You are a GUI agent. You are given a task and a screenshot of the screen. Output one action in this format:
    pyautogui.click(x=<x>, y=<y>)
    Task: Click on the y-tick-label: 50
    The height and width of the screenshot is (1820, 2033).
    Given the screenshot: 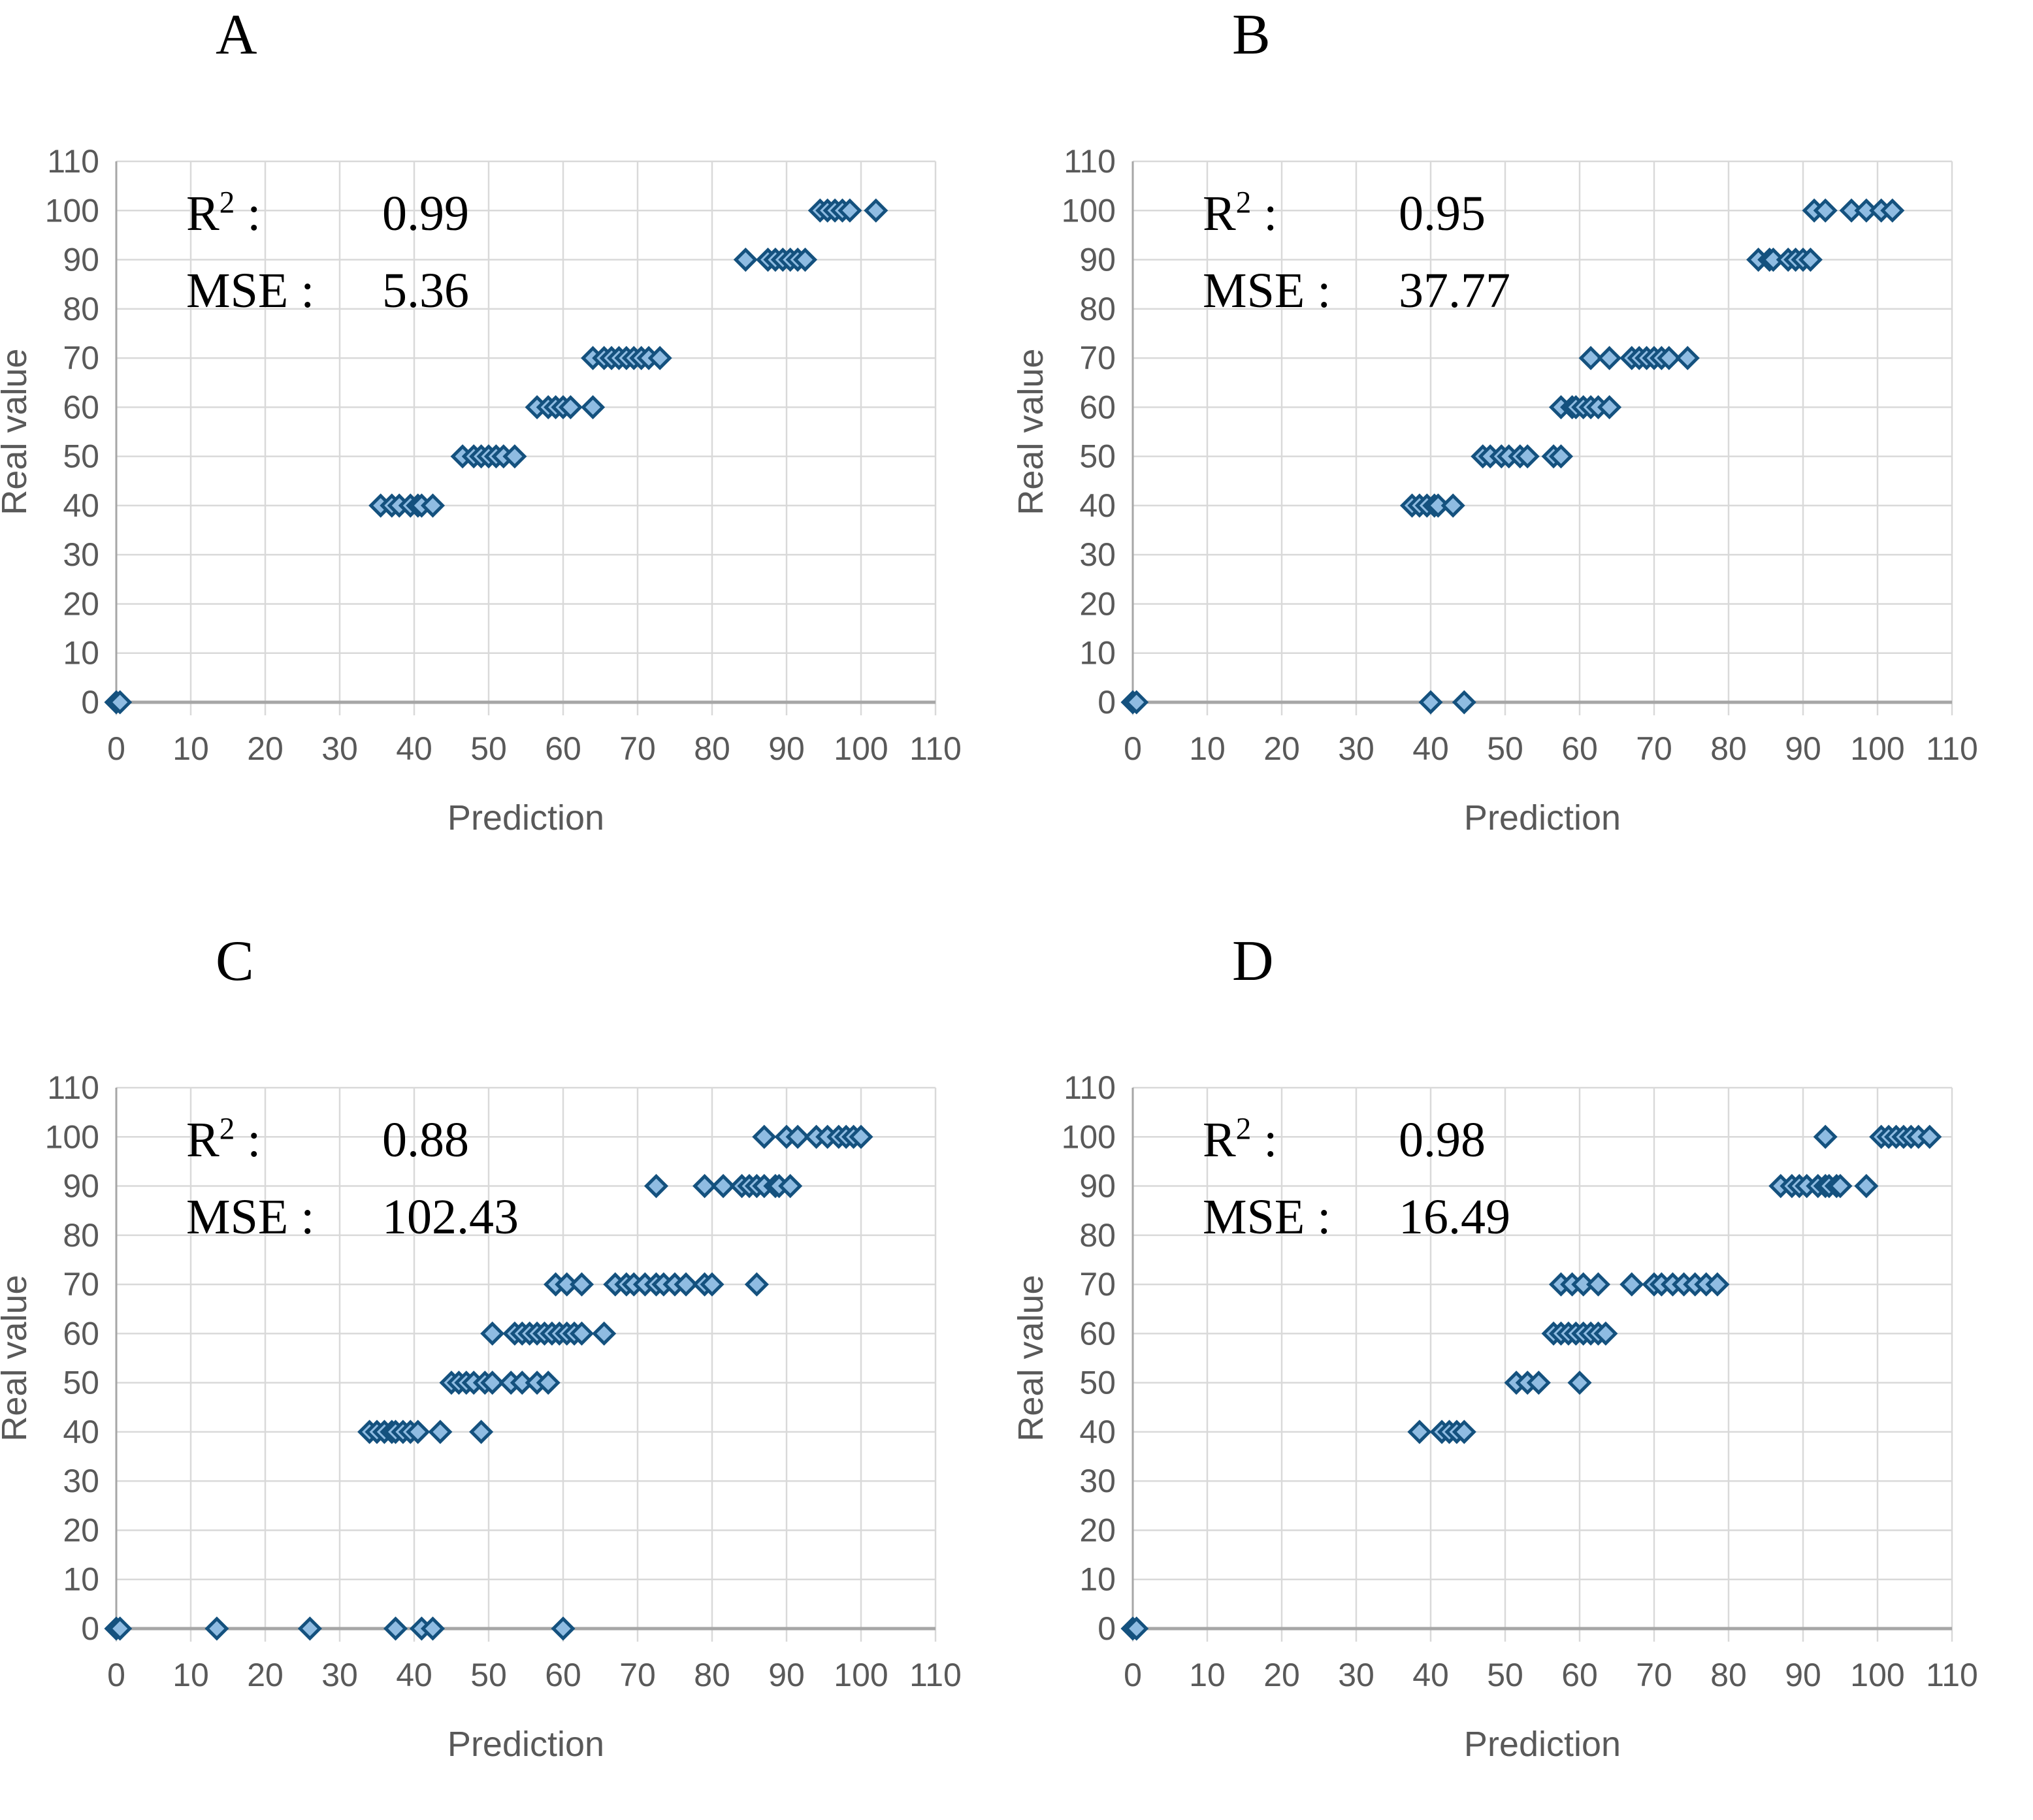 What is the action you would take?
    pyautogui.click(x=81, y=456)
    